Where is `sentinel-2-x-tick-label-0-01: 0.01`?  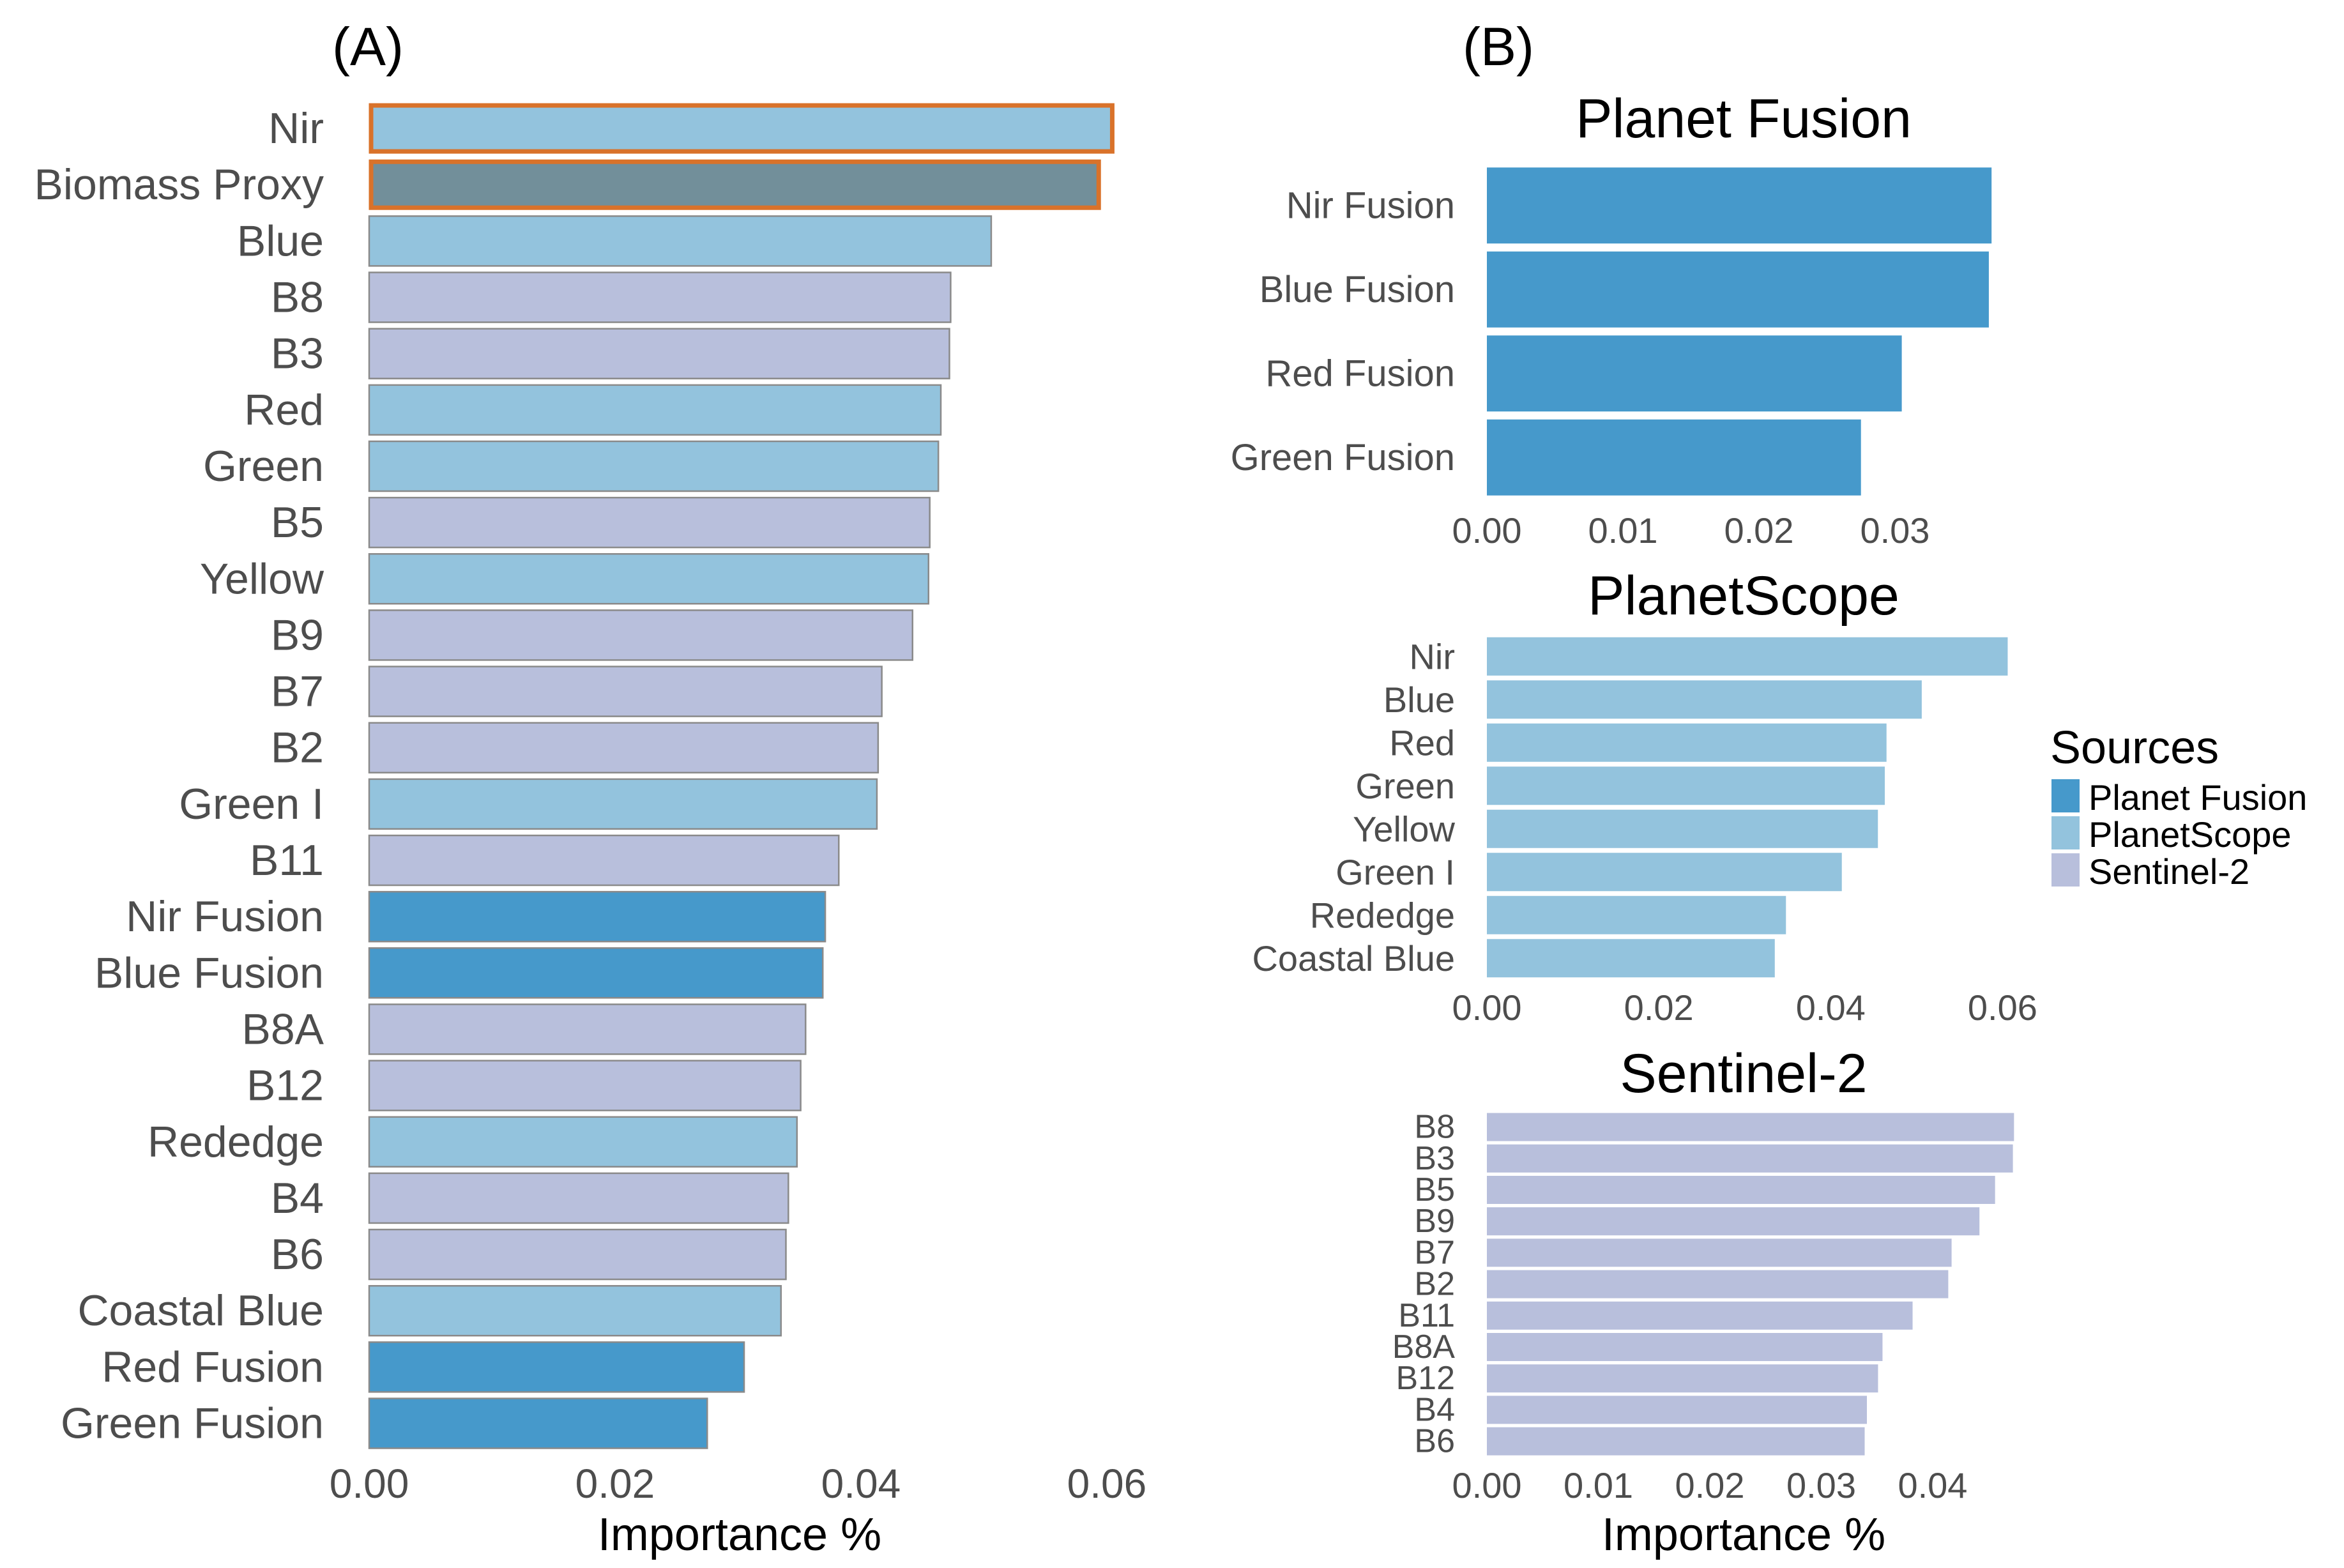 sentinel-2-x-tick-label-0-01: 0.01 is located at coordinates (1598, 1485).